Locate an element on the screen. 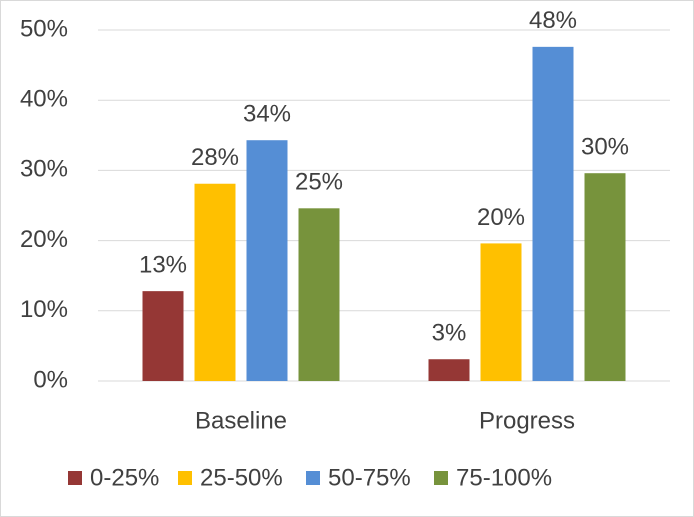  y-tick-label: 0% is located at coordinates (50, 379).